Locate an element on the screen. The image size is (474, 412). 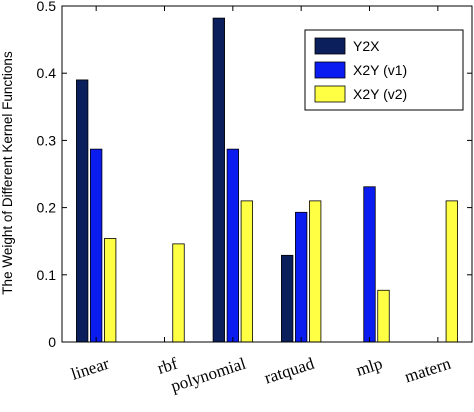
legend-label-2: X2Y (v2) is located at coordinates (380, 94).